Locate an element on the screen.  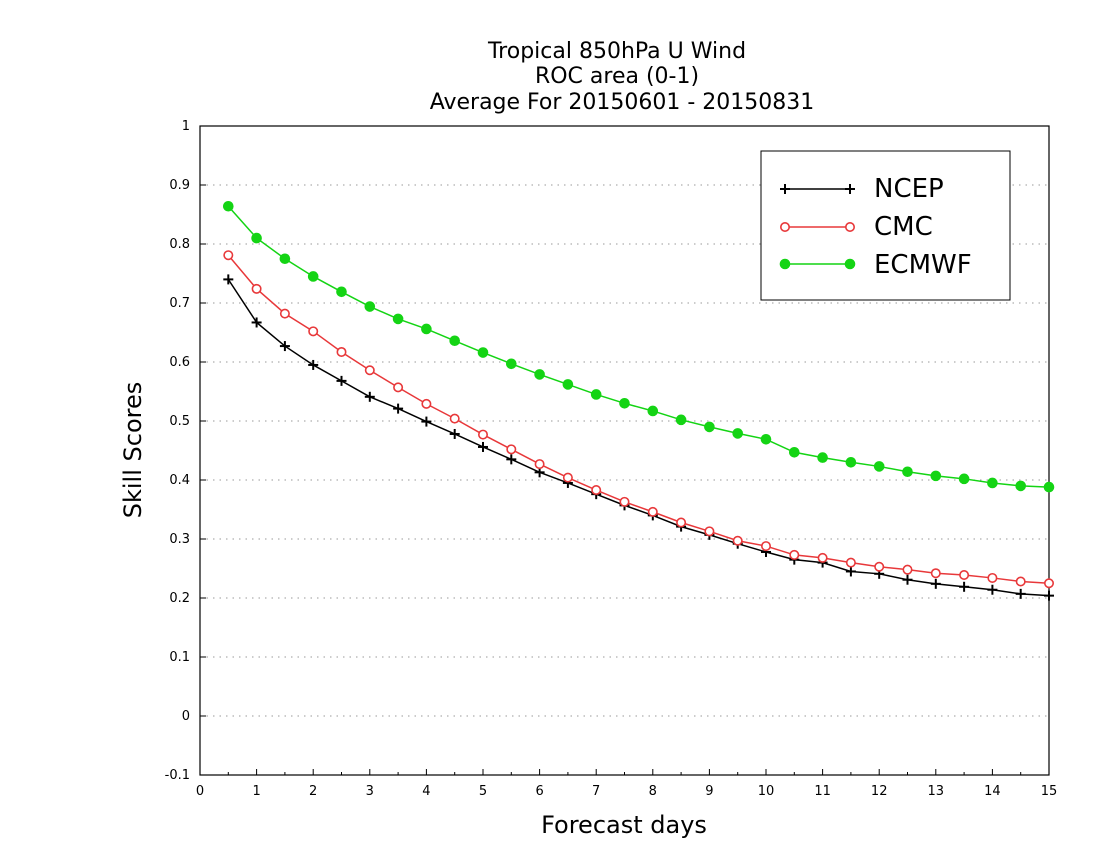
y-tick-label: -0.1 is located at coordinates (177, 775).